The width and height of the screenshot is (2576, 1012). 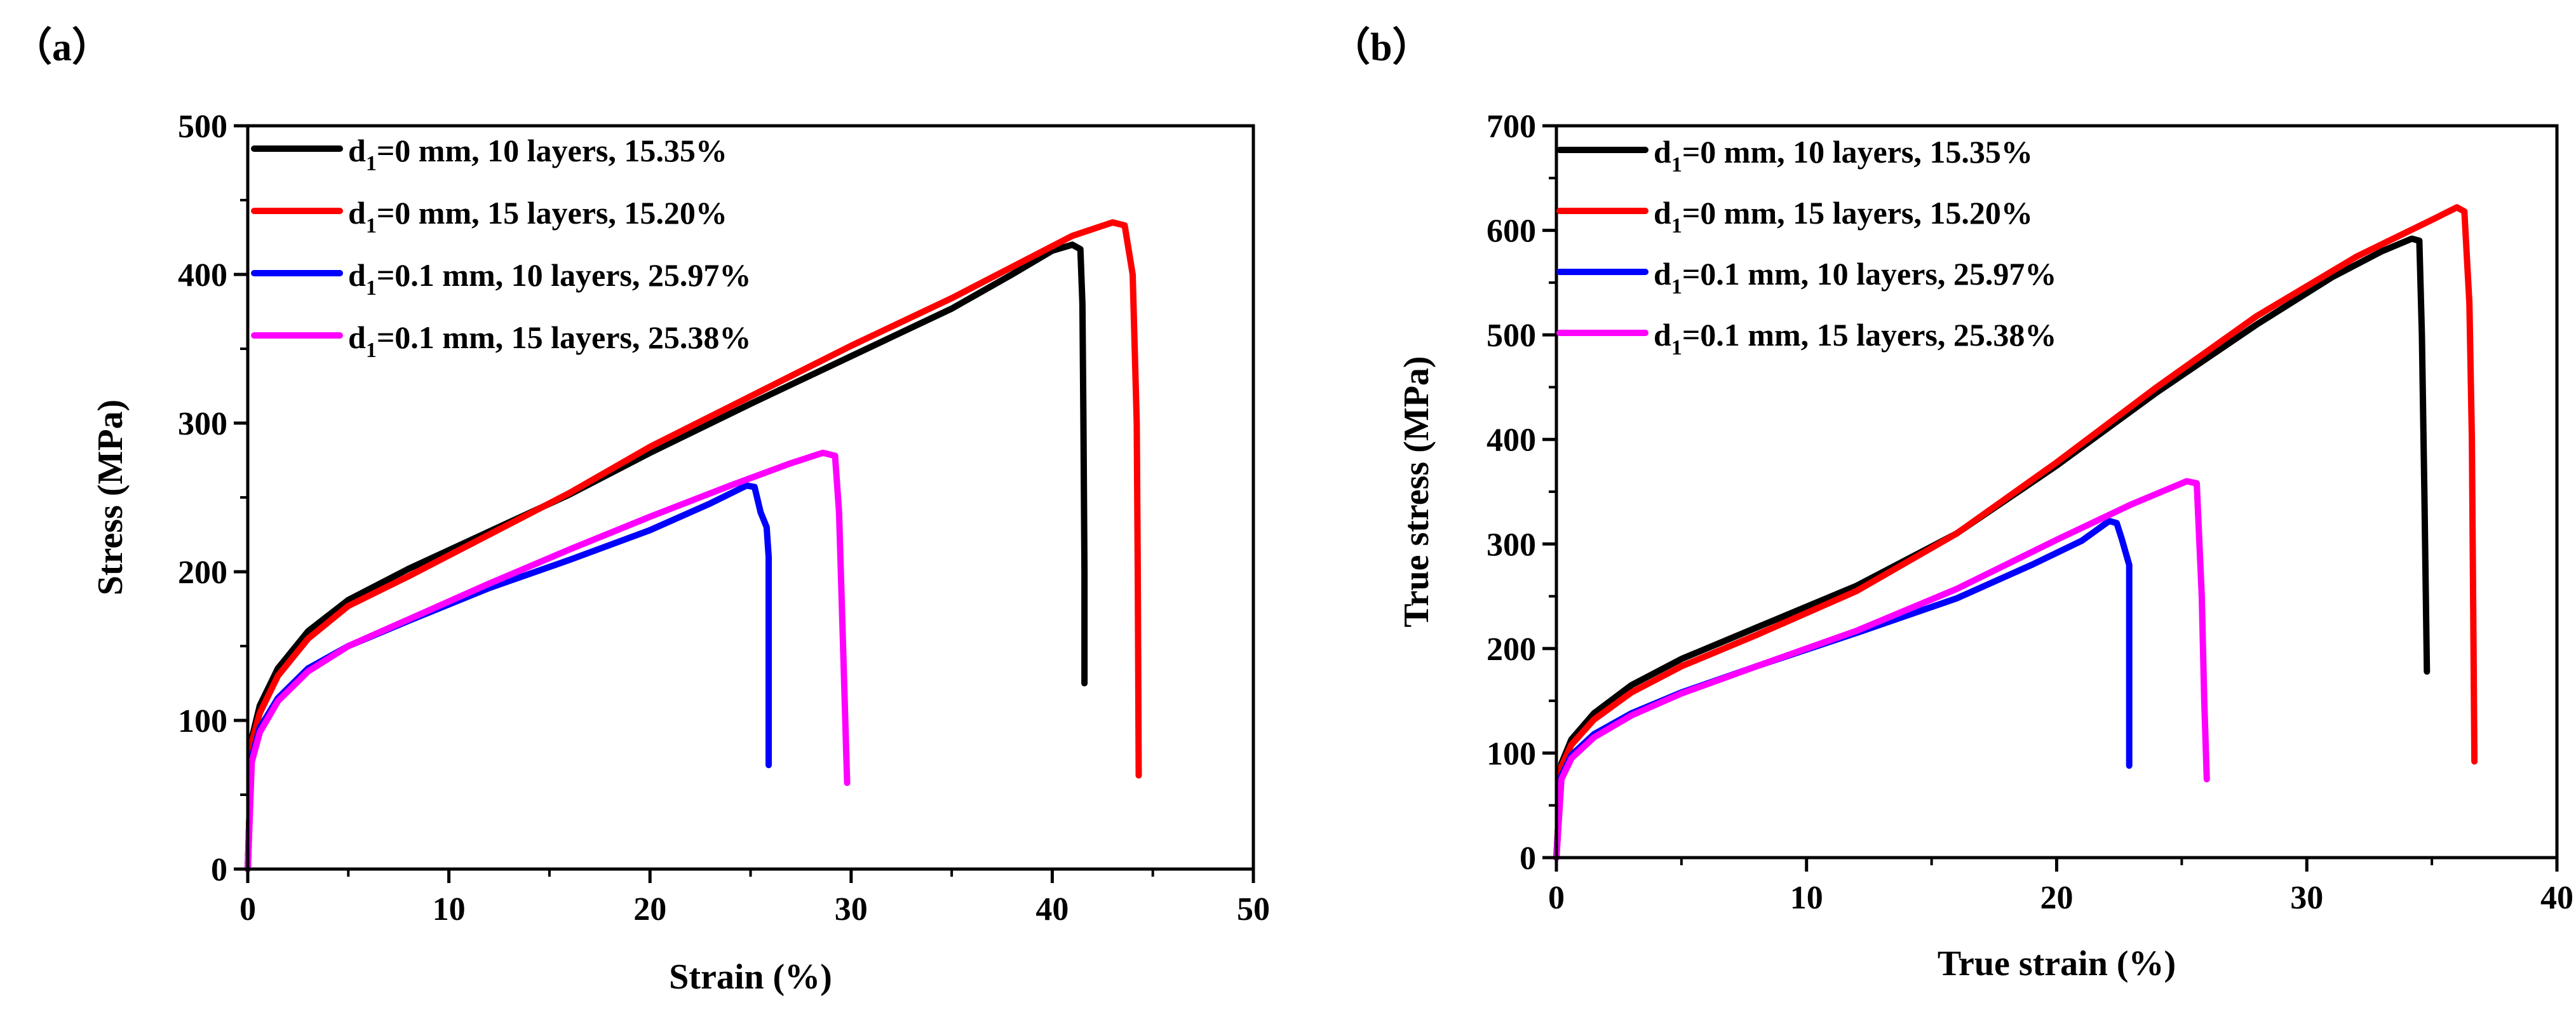 I want to click on panel-label: （a）, so click(x=62, y=47).